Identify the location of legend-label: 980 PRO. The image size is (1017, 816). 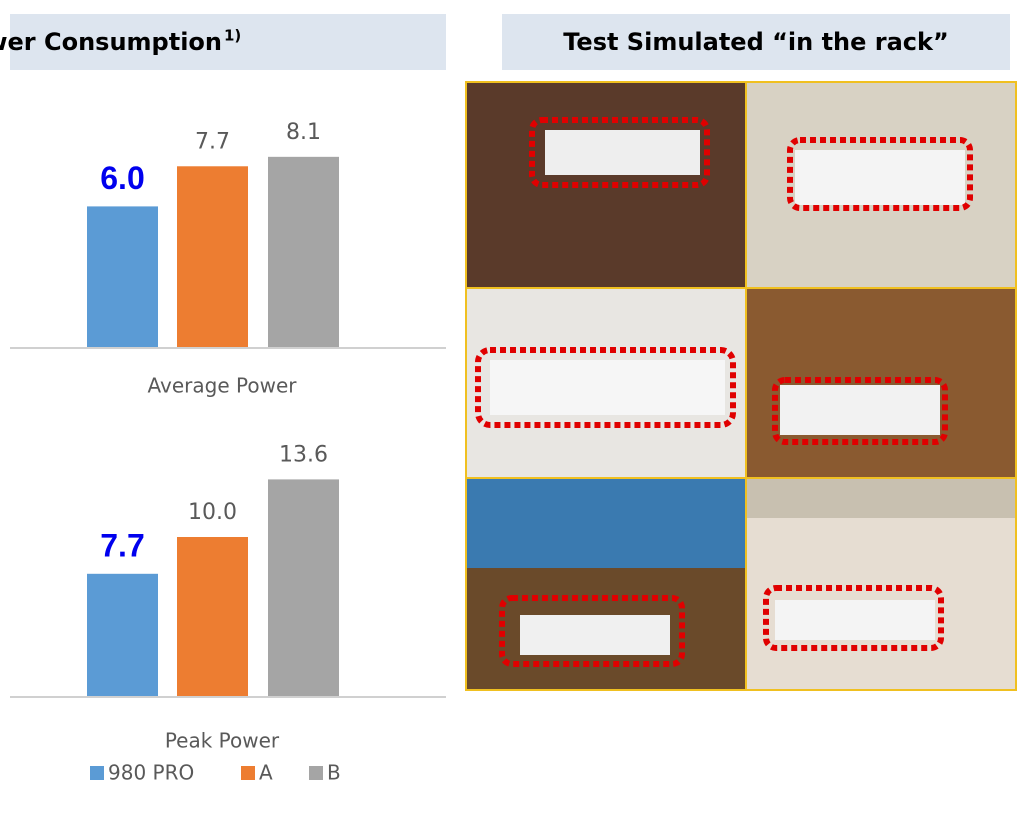
(151, 773).